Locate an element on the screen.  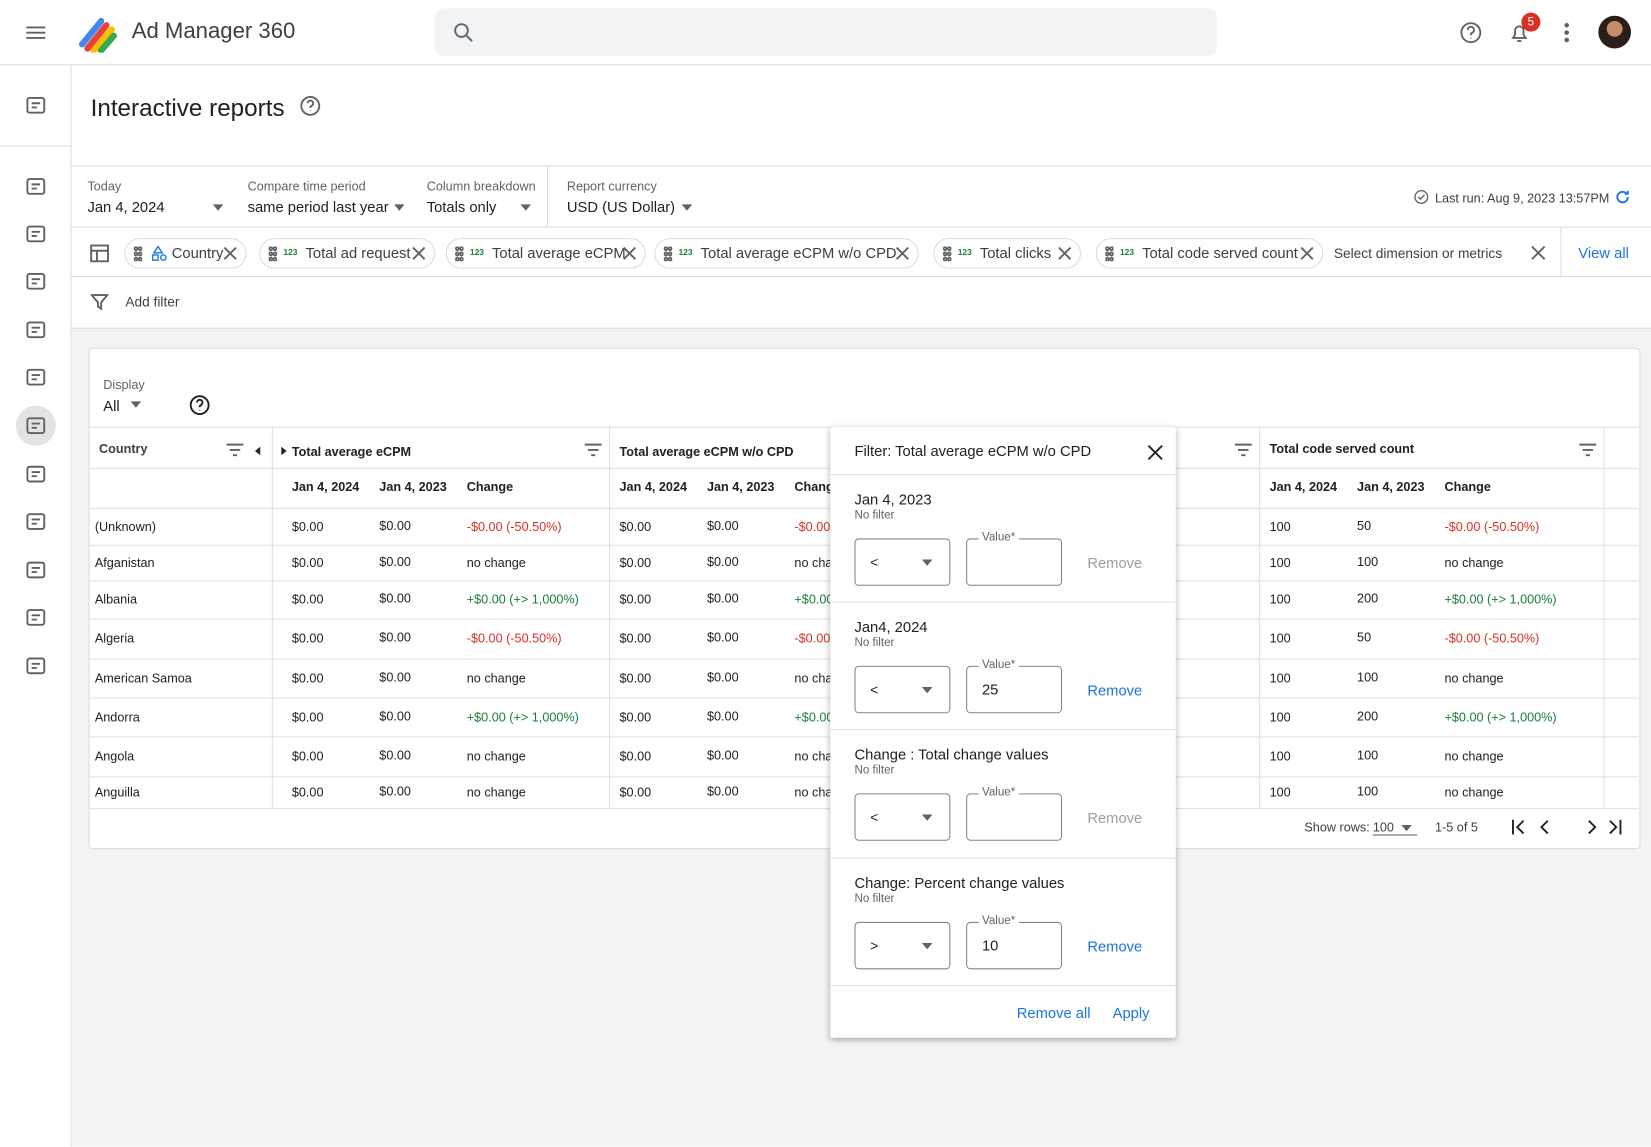
prev-page is located at coordinates (1544, 827).